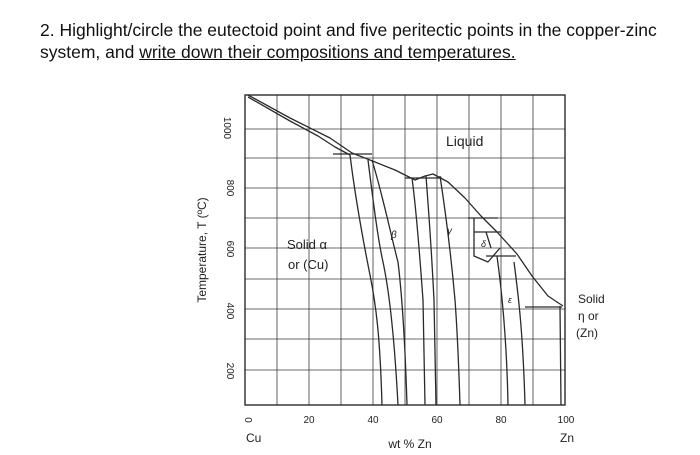 The height and width of the screenshot is (455, 700). What do you see at coordinates (437, 420) in the screenshot?
I see `x-tick-label: 60` at bounding box center [437, 420].